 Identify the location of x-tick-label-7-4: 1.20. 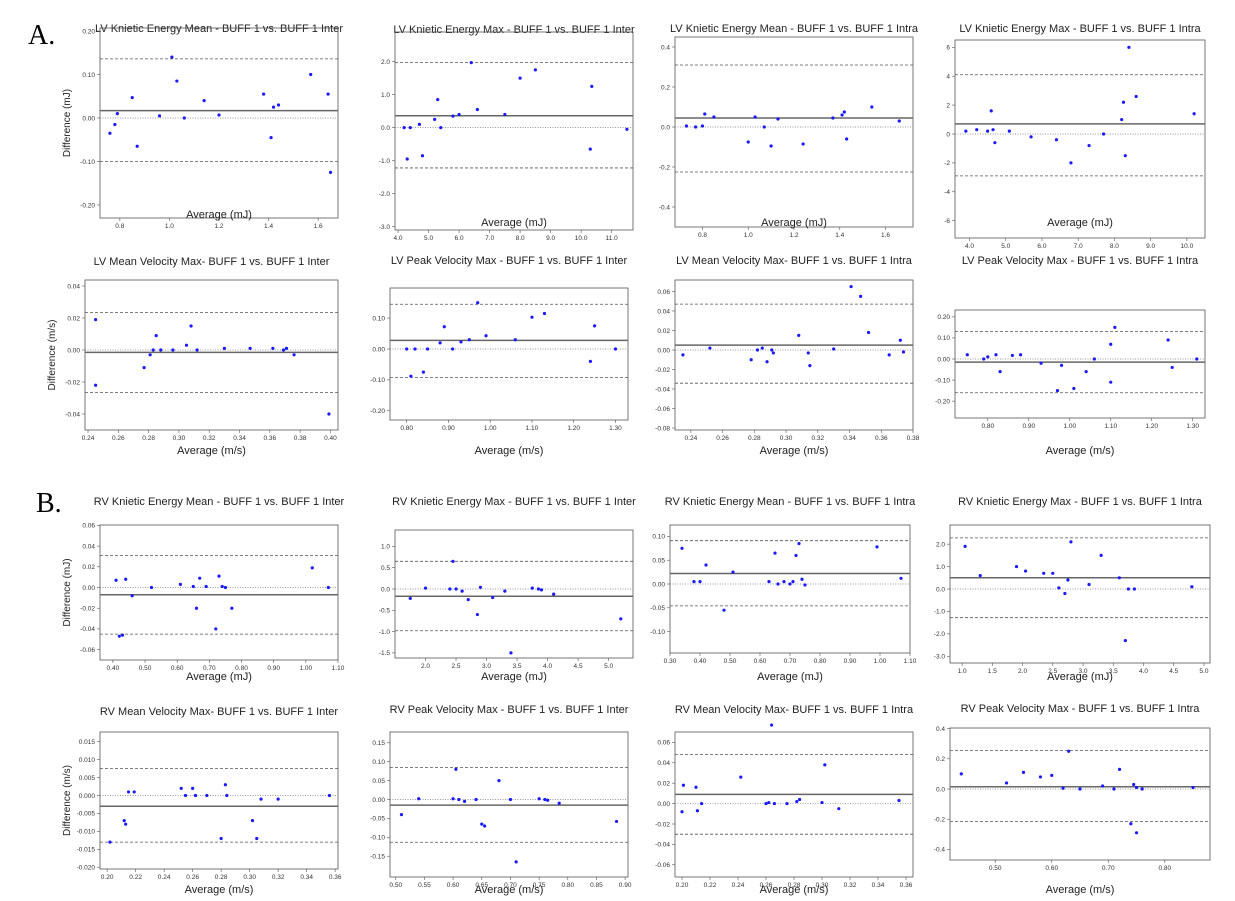
(1151, 426).